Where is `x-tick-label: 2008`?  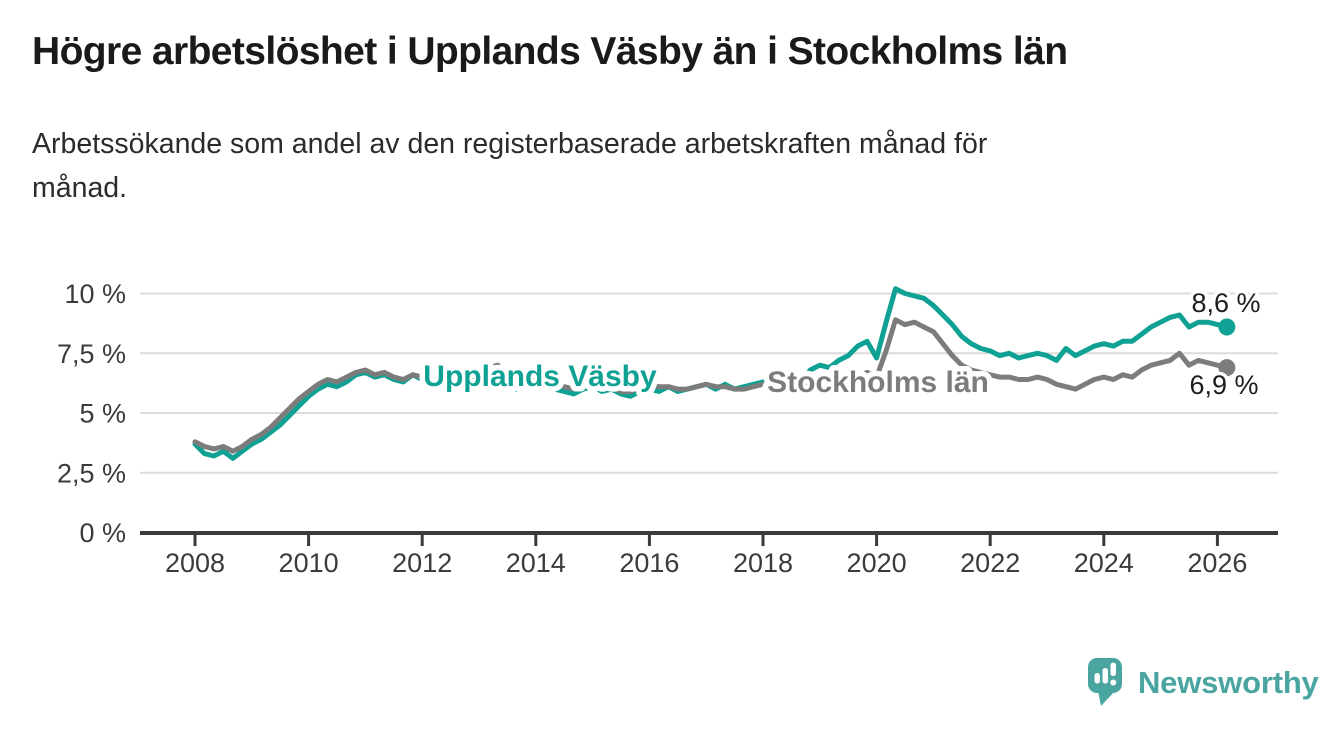
x-tick-label: 2008 is located at coordinates (195, 563).